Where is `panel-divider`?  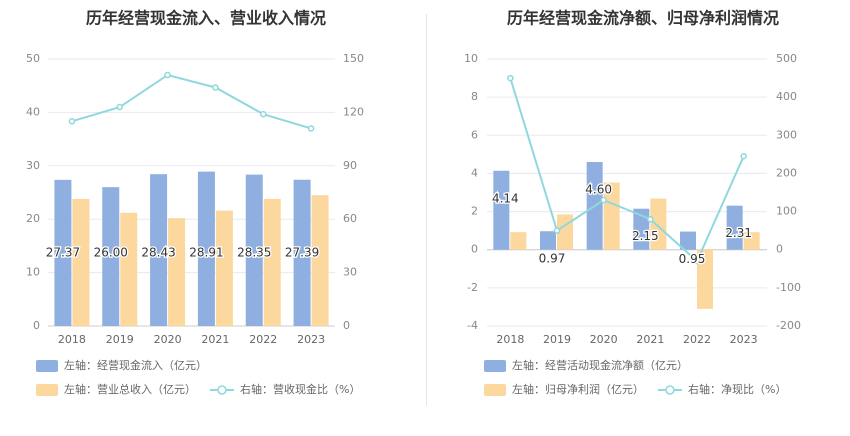
panel-divider is located at coordinates (426, 210).